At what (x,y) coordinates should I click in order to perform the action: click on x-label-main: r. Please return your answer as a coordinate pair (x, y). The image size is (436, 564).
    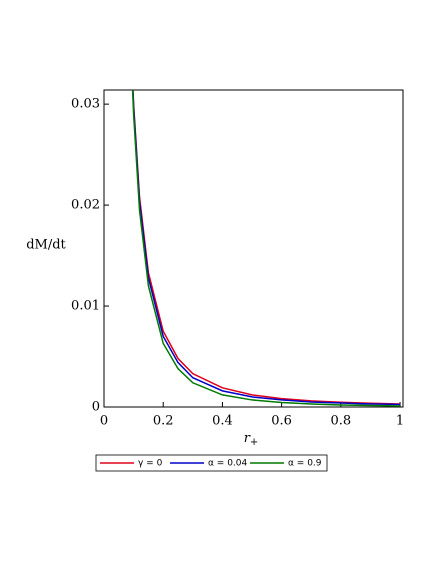
    Looking at the image, I should click on (247, 438).